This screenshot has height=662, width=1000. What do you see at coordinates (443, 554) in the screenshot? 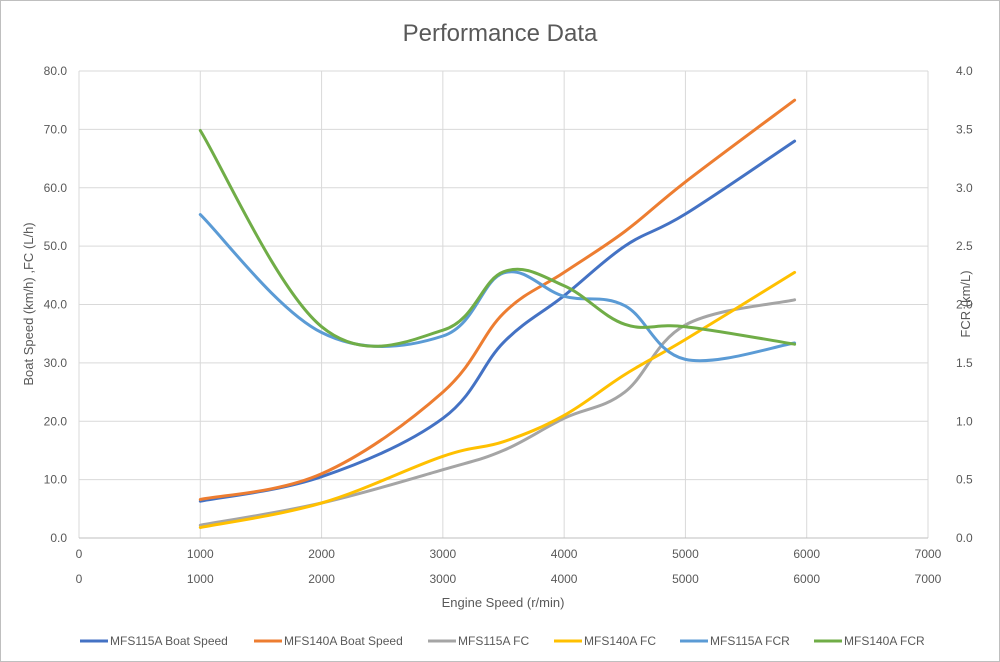
I see `x-tick-label: 3000` at bounding box center [443, 554].